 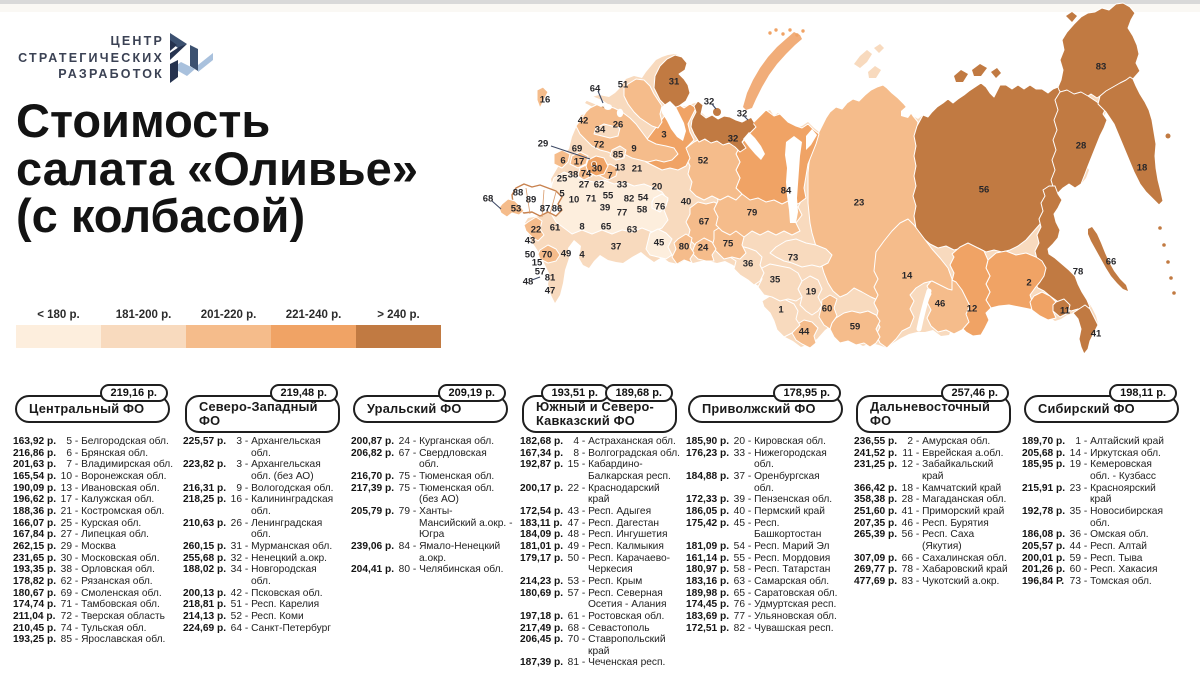 I want to click on svg-text: 14, so click(x=907, y=276).